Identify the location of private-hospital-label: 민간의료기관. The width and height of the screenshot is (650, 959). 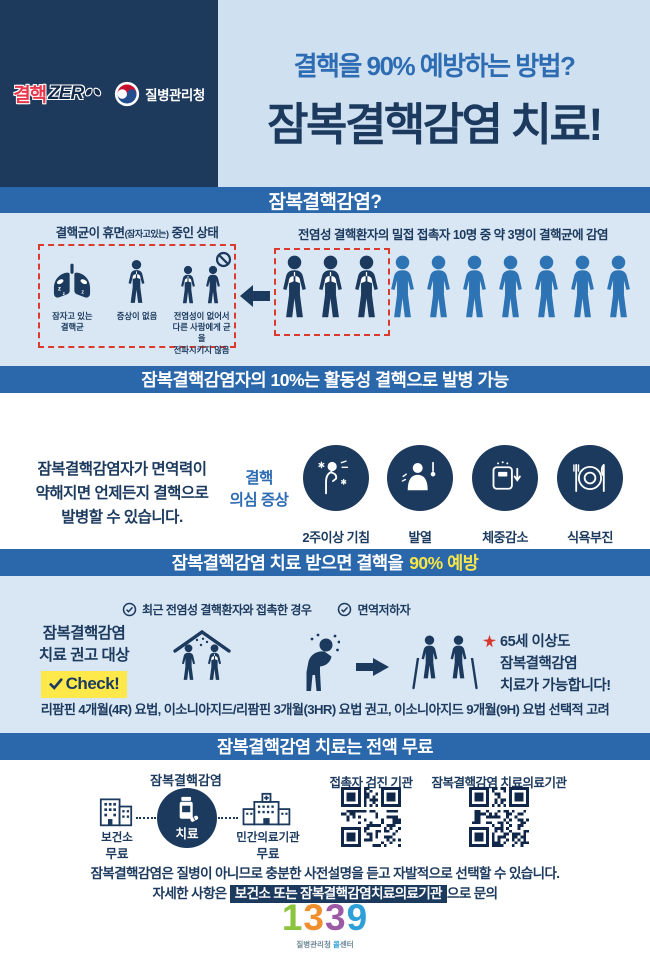
(268, 838).